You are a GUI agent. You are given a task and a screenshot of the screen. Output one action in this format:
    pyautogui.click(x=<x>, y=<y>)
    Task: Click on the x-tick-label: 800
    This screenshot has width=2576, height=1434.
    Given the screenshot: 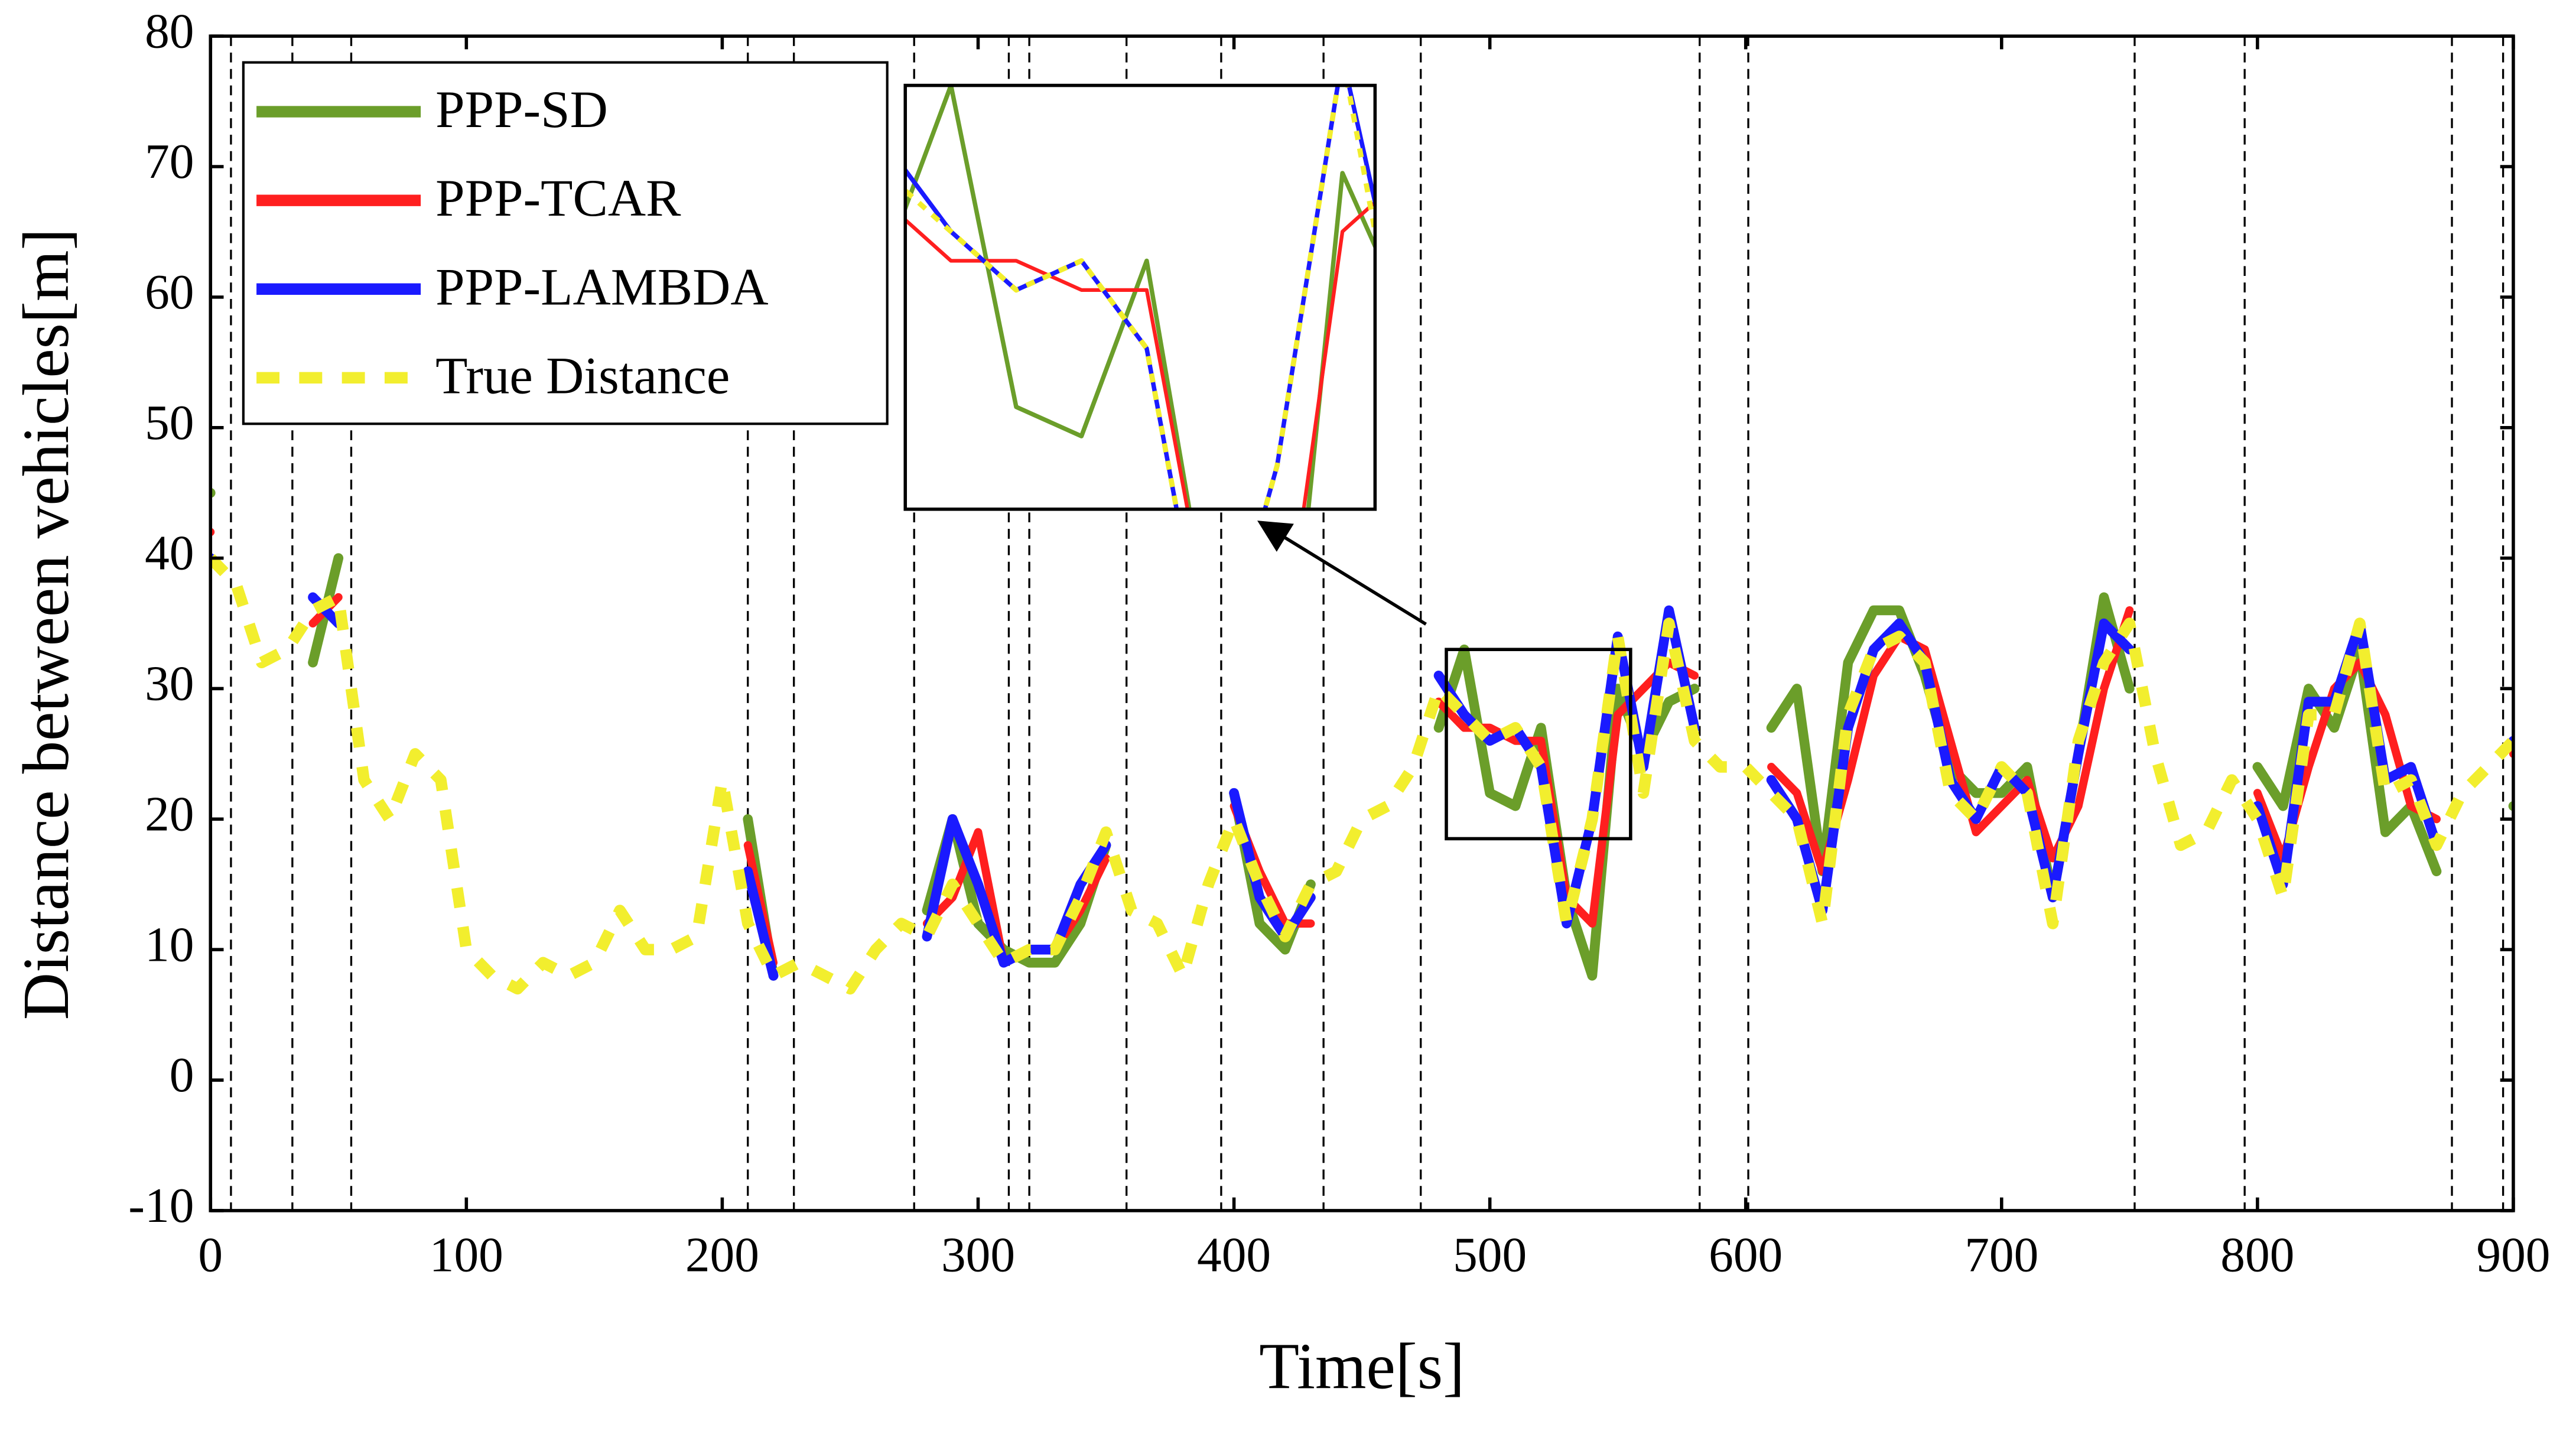 What is the action you would take?
    pyautogui.click(x=2257, y=1255)
    